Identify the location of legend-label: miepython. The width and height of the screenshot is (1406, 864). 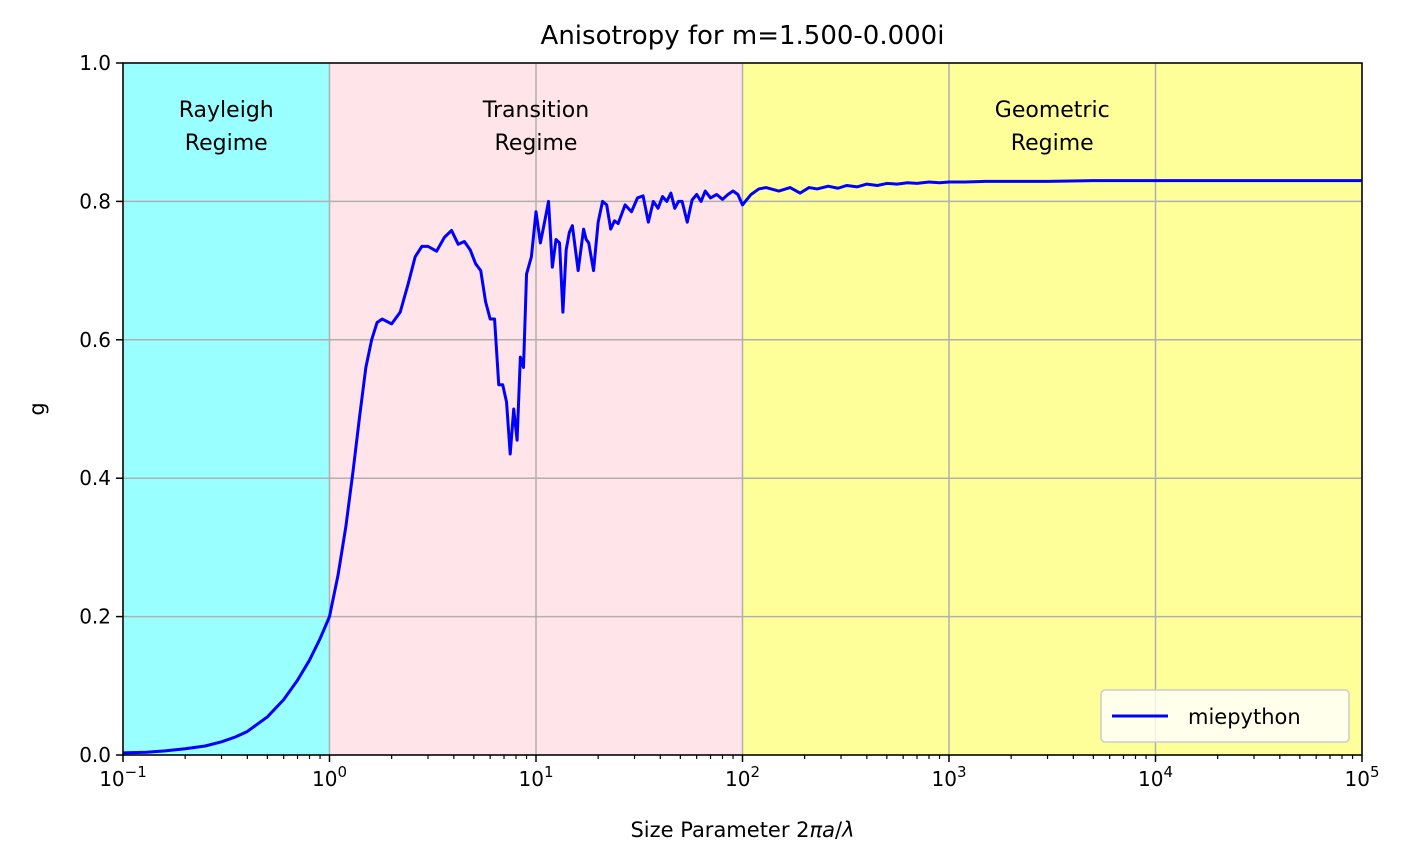
(1244, 717).